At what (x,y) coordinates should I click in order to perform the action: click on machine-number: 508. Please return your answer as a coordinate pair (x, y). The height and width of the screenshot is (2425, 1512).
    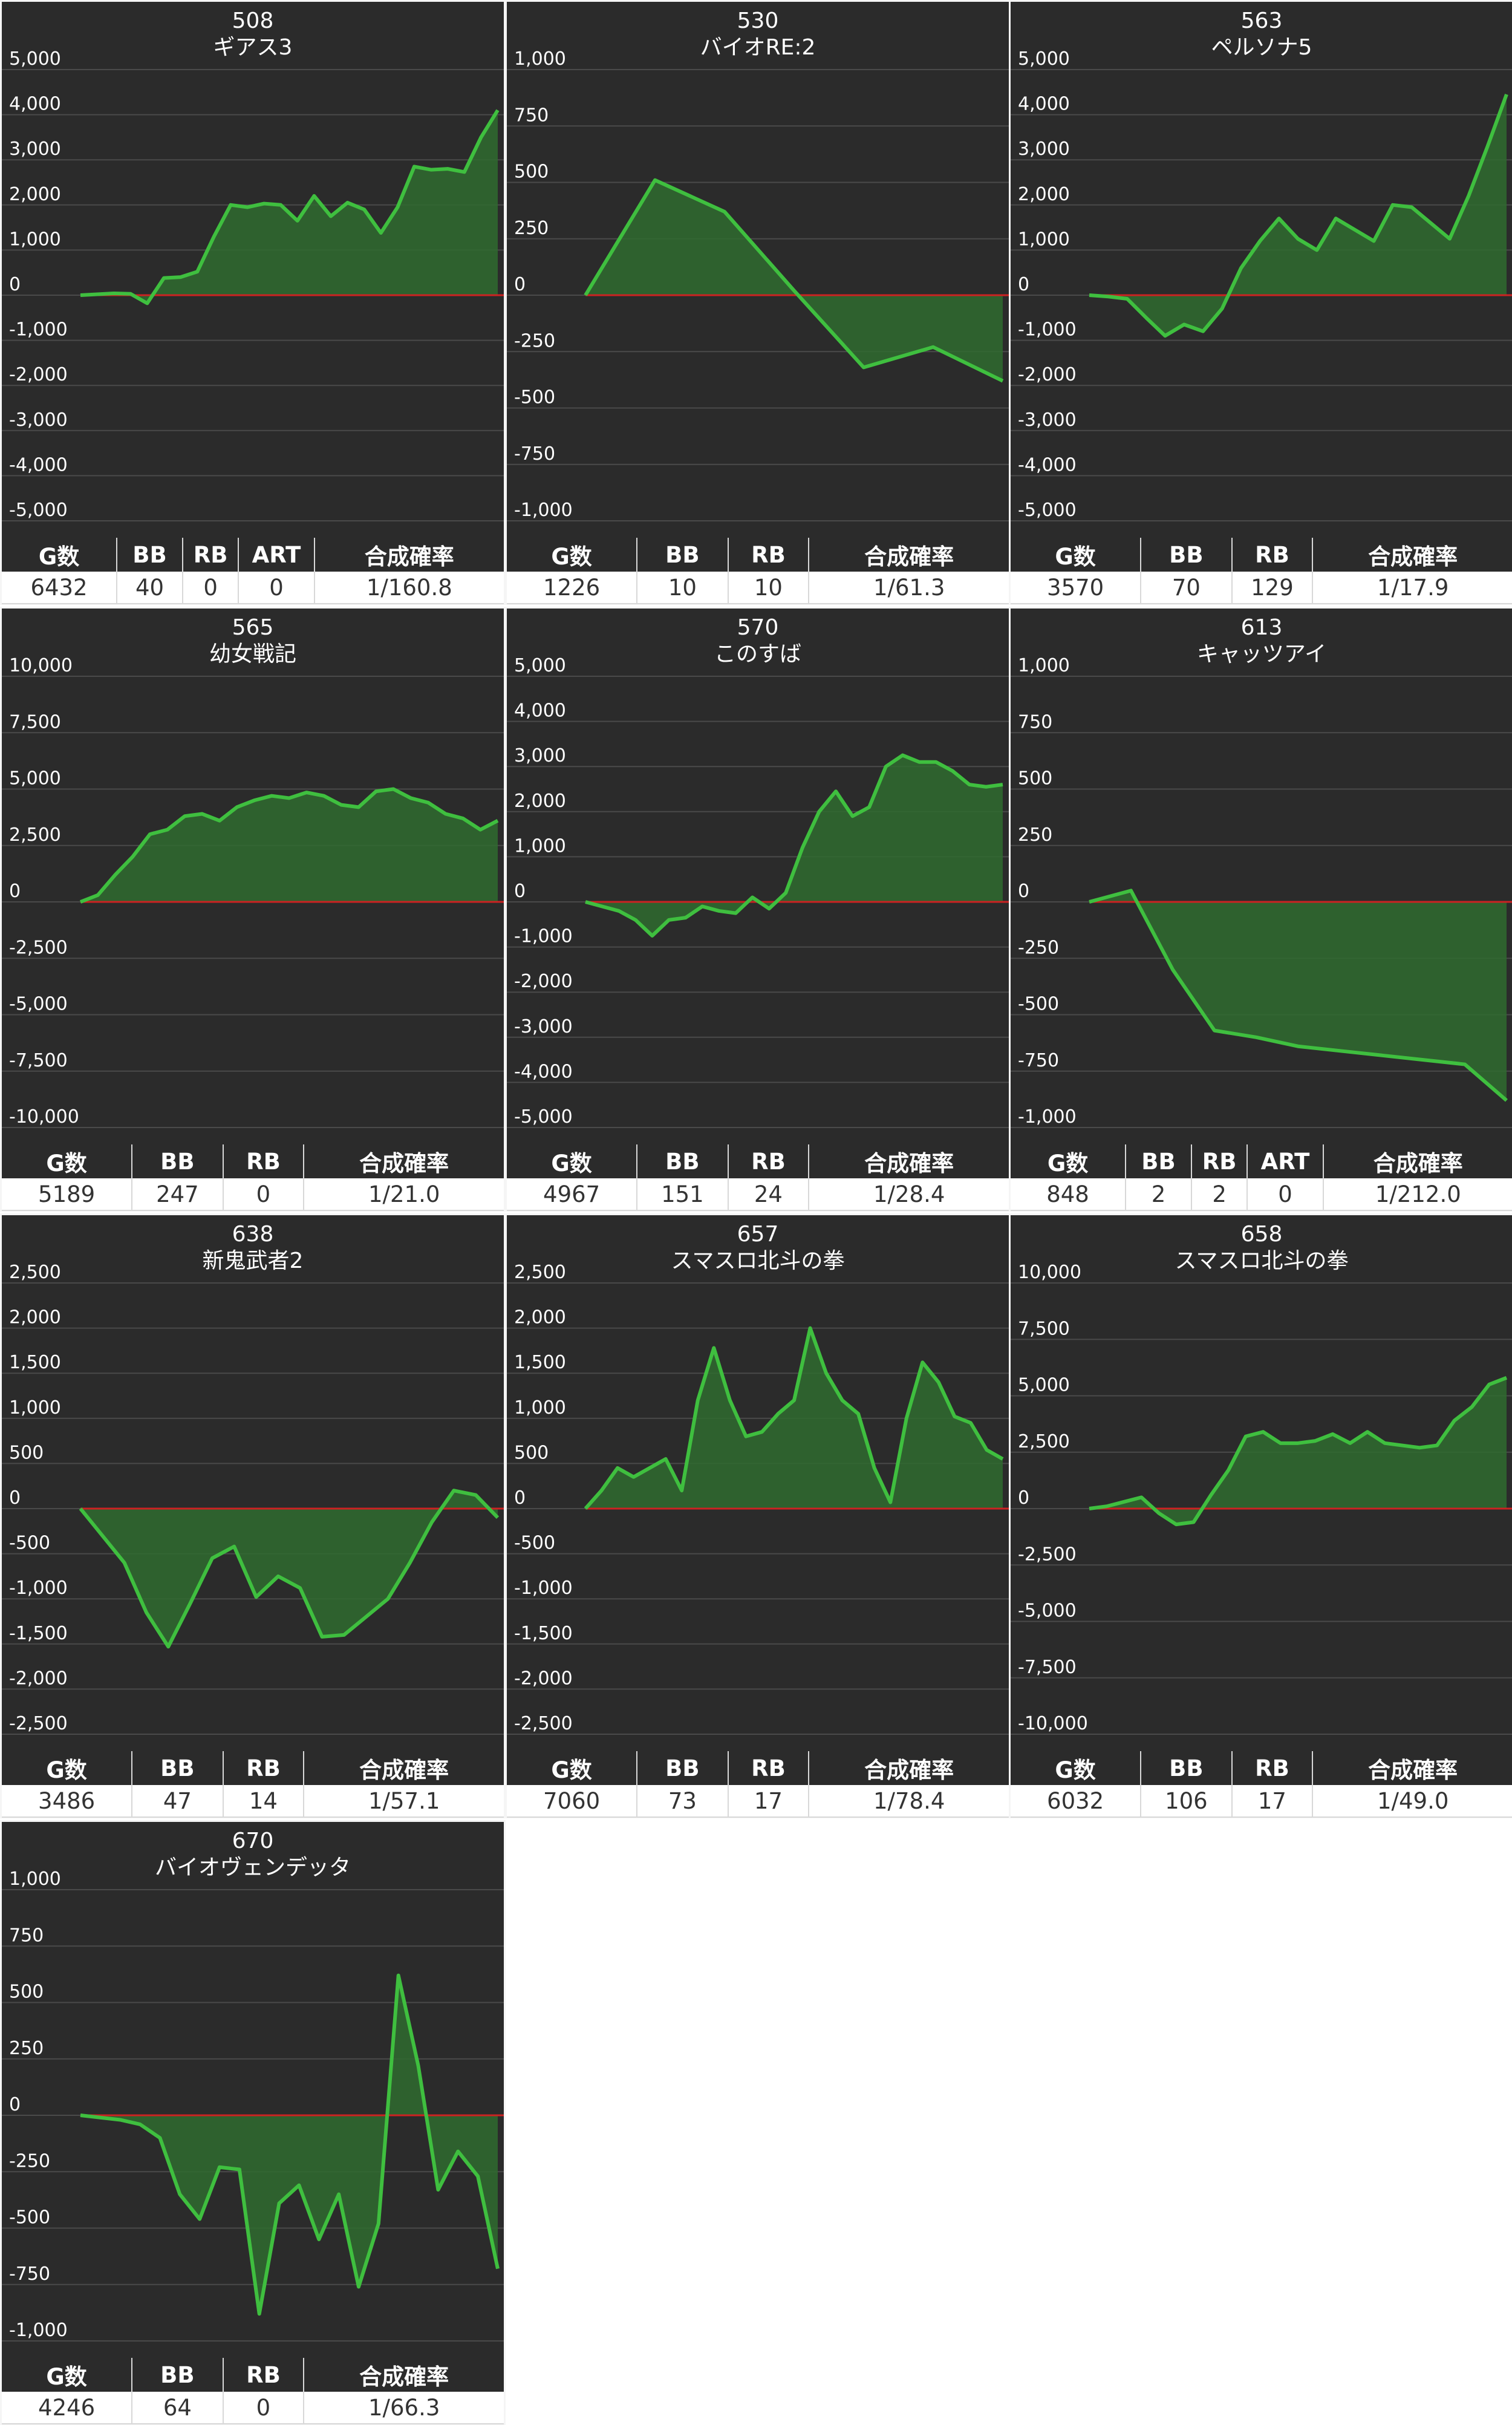
    Looking at the image, I should click on (253, 20).